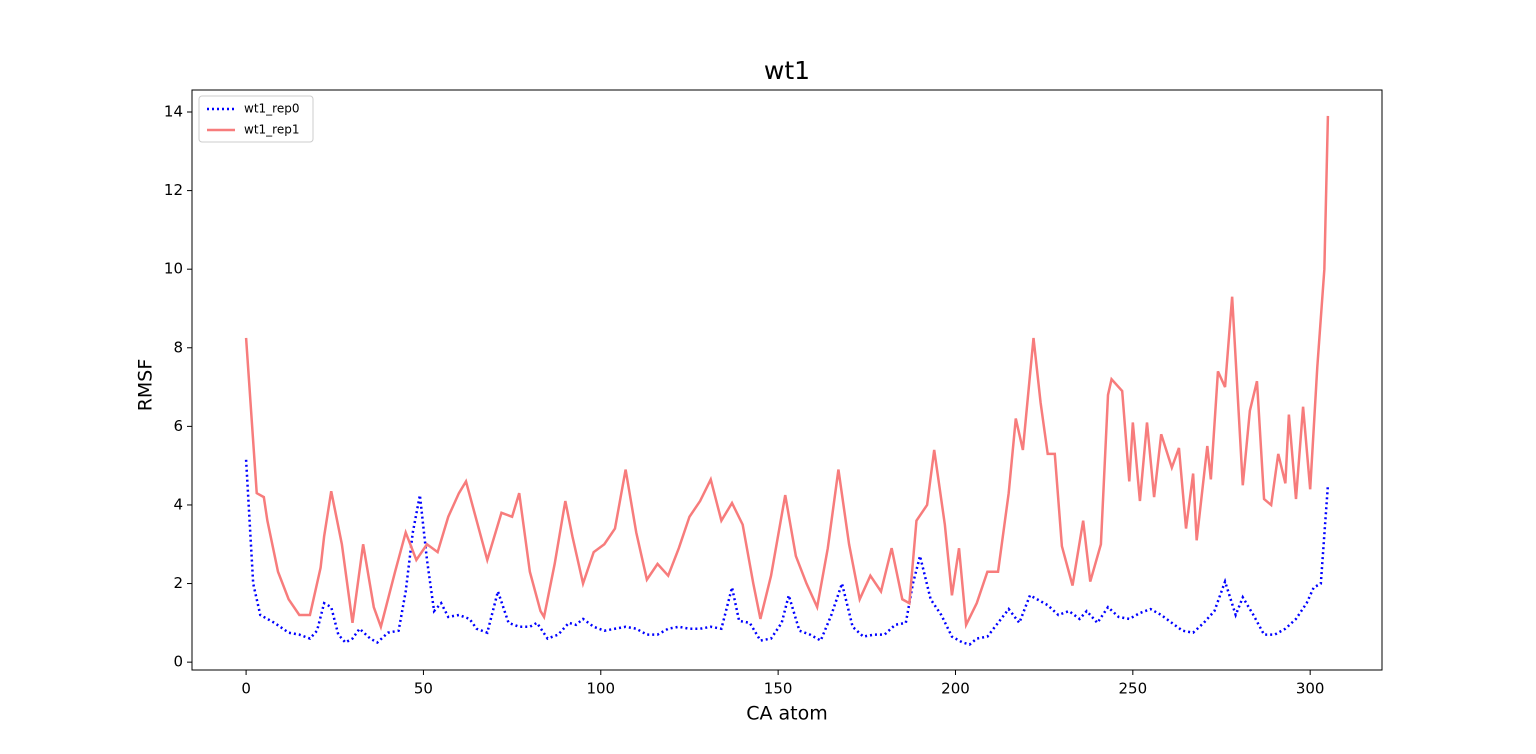 The height and width of the screenshot is (754, 1536). Describe the element at coordinates (178, 662) in the screenshot. I see `y-tick-label: 0` at that location.